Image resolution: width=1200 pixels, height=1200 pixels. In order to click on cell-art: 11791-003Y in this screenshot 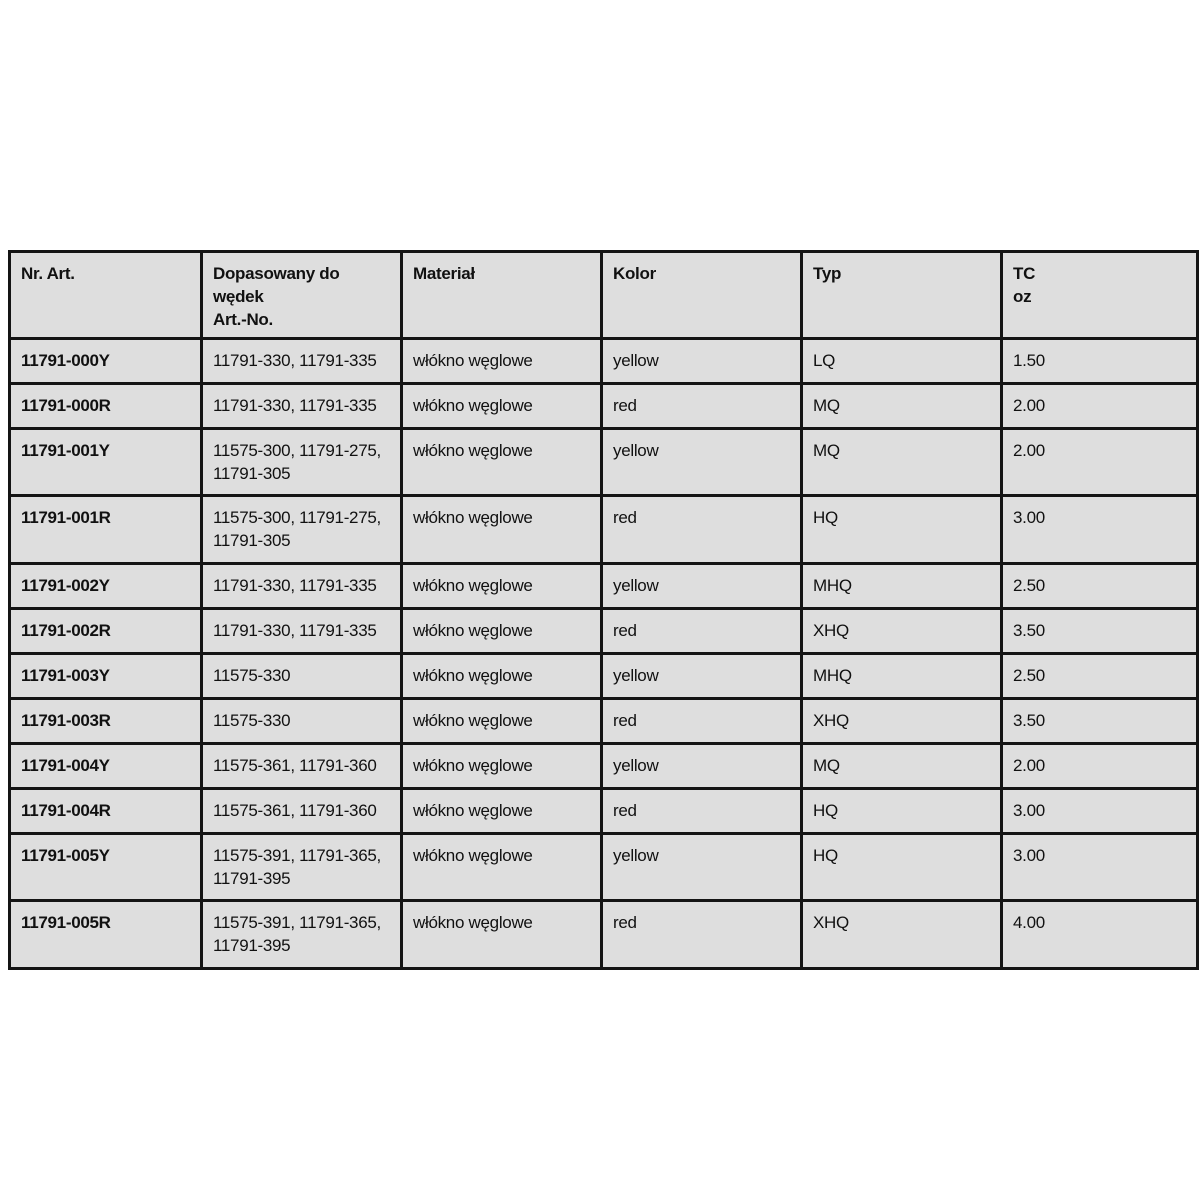, I will do `click(105, 676)`.